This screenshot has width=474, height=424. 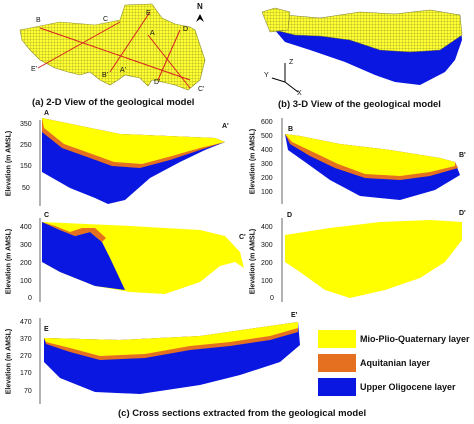 What do you see at coordinates (362, 46) in the screenshot?
I see `model-3d-view` at bounding box center [362, 46].